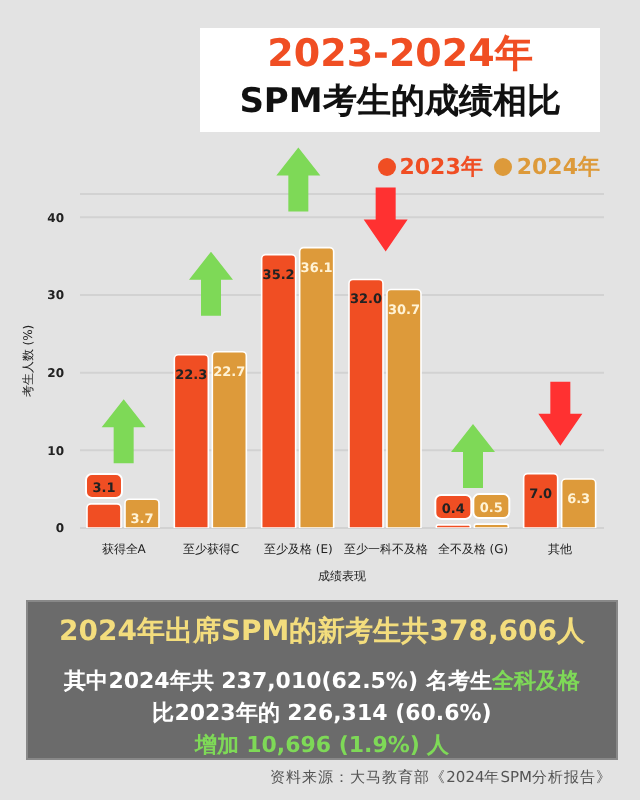 The height and width of the screenshot is (800, 640). What do you see at coordinates (400, 102) in the screenshot?
I see `chart-subtitle: SPM考生的成绩相比` at bounding box center [400, 102].